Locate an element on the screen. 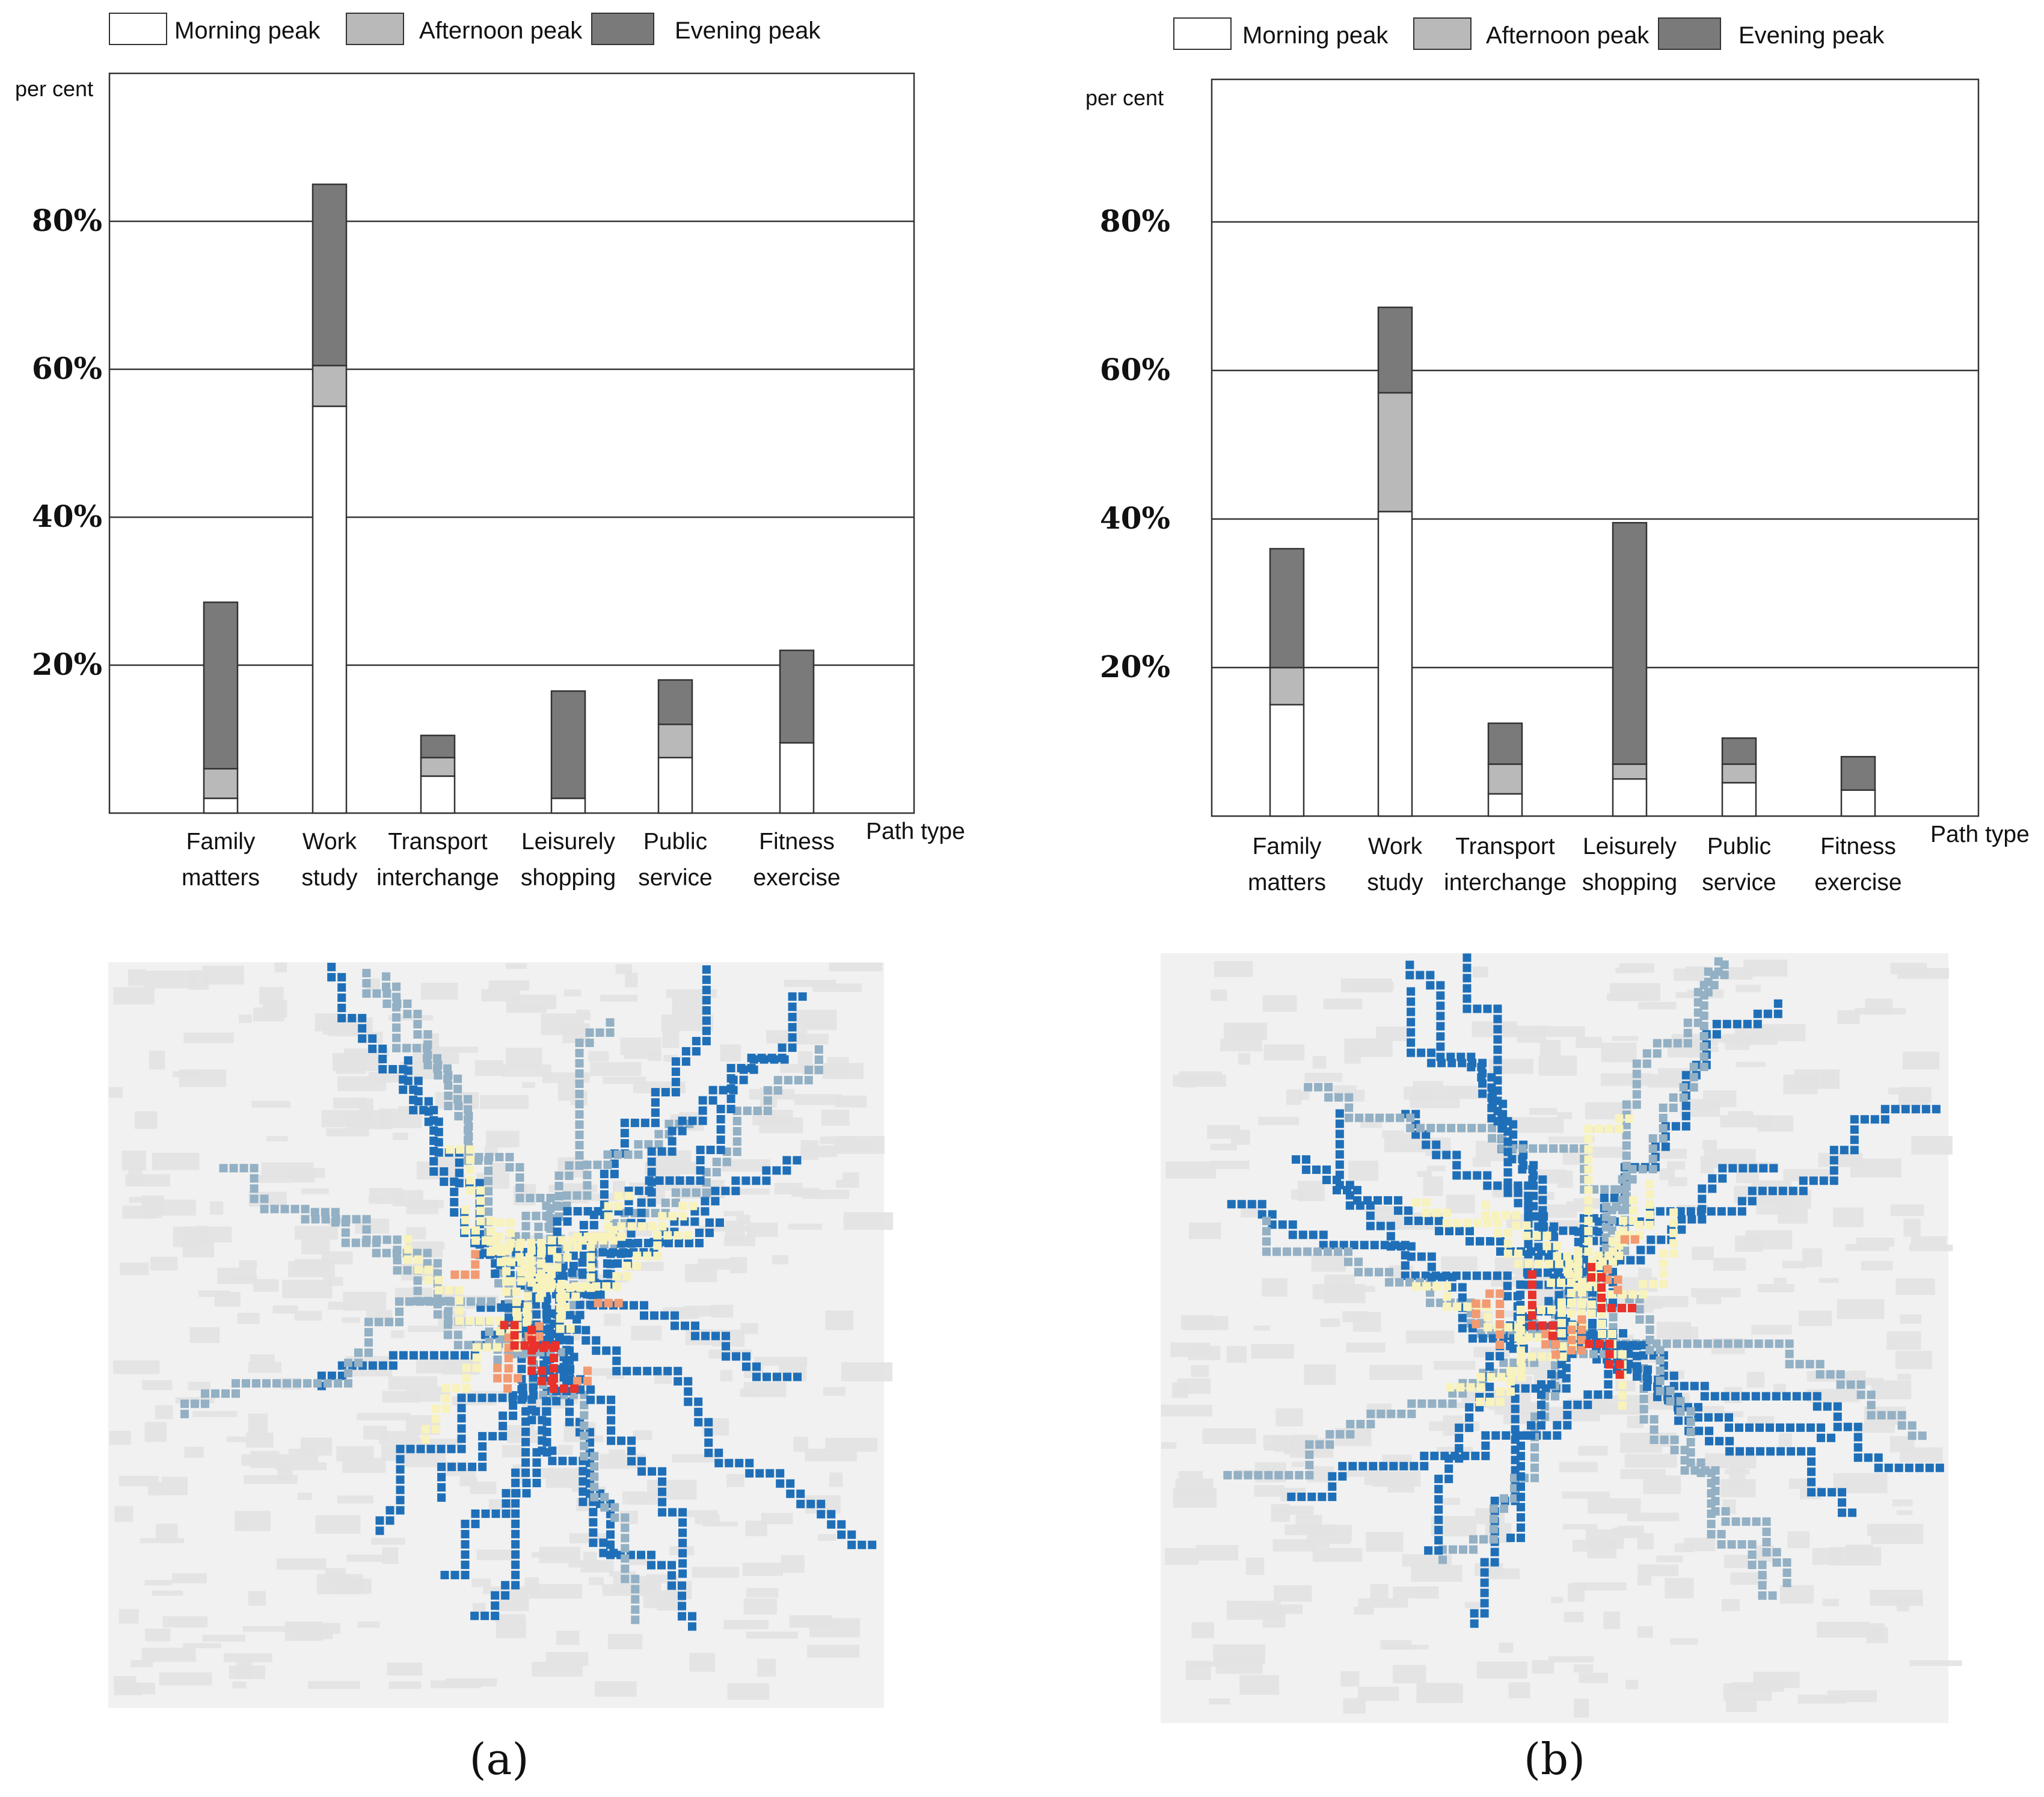  y-tick-label: 80% is located at coordinates (1135, 221).